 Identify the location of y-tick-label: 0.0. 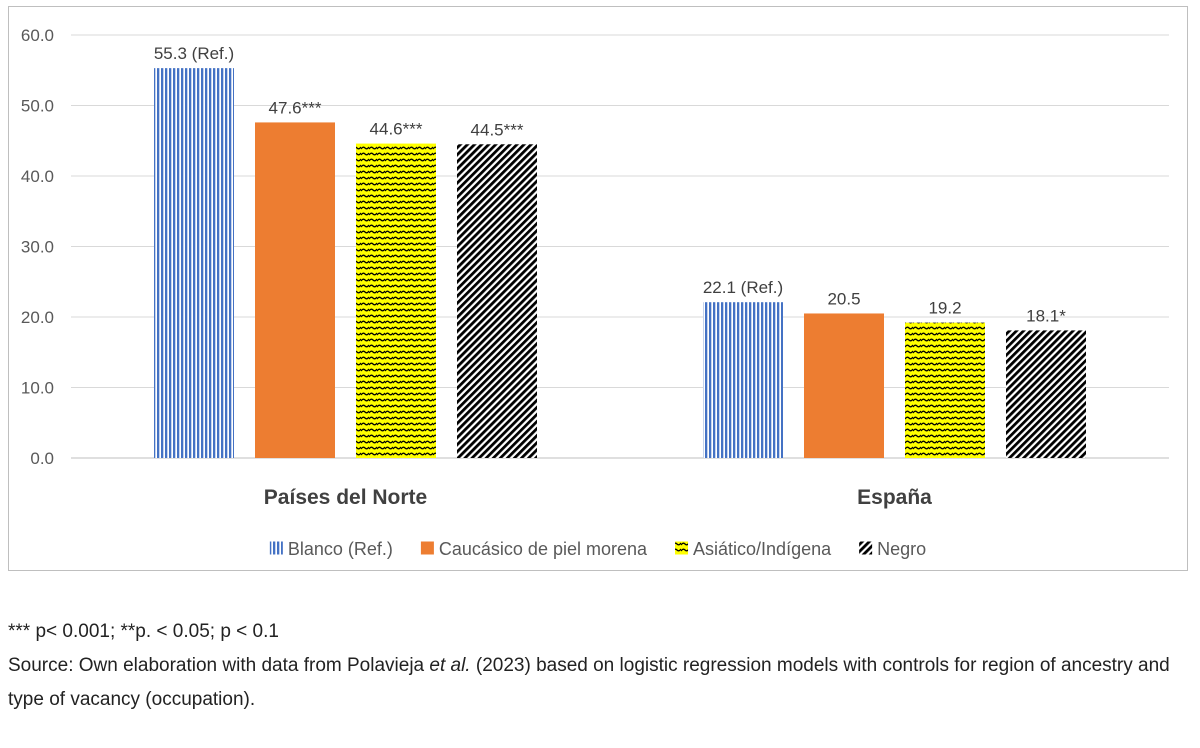
(42, 458).